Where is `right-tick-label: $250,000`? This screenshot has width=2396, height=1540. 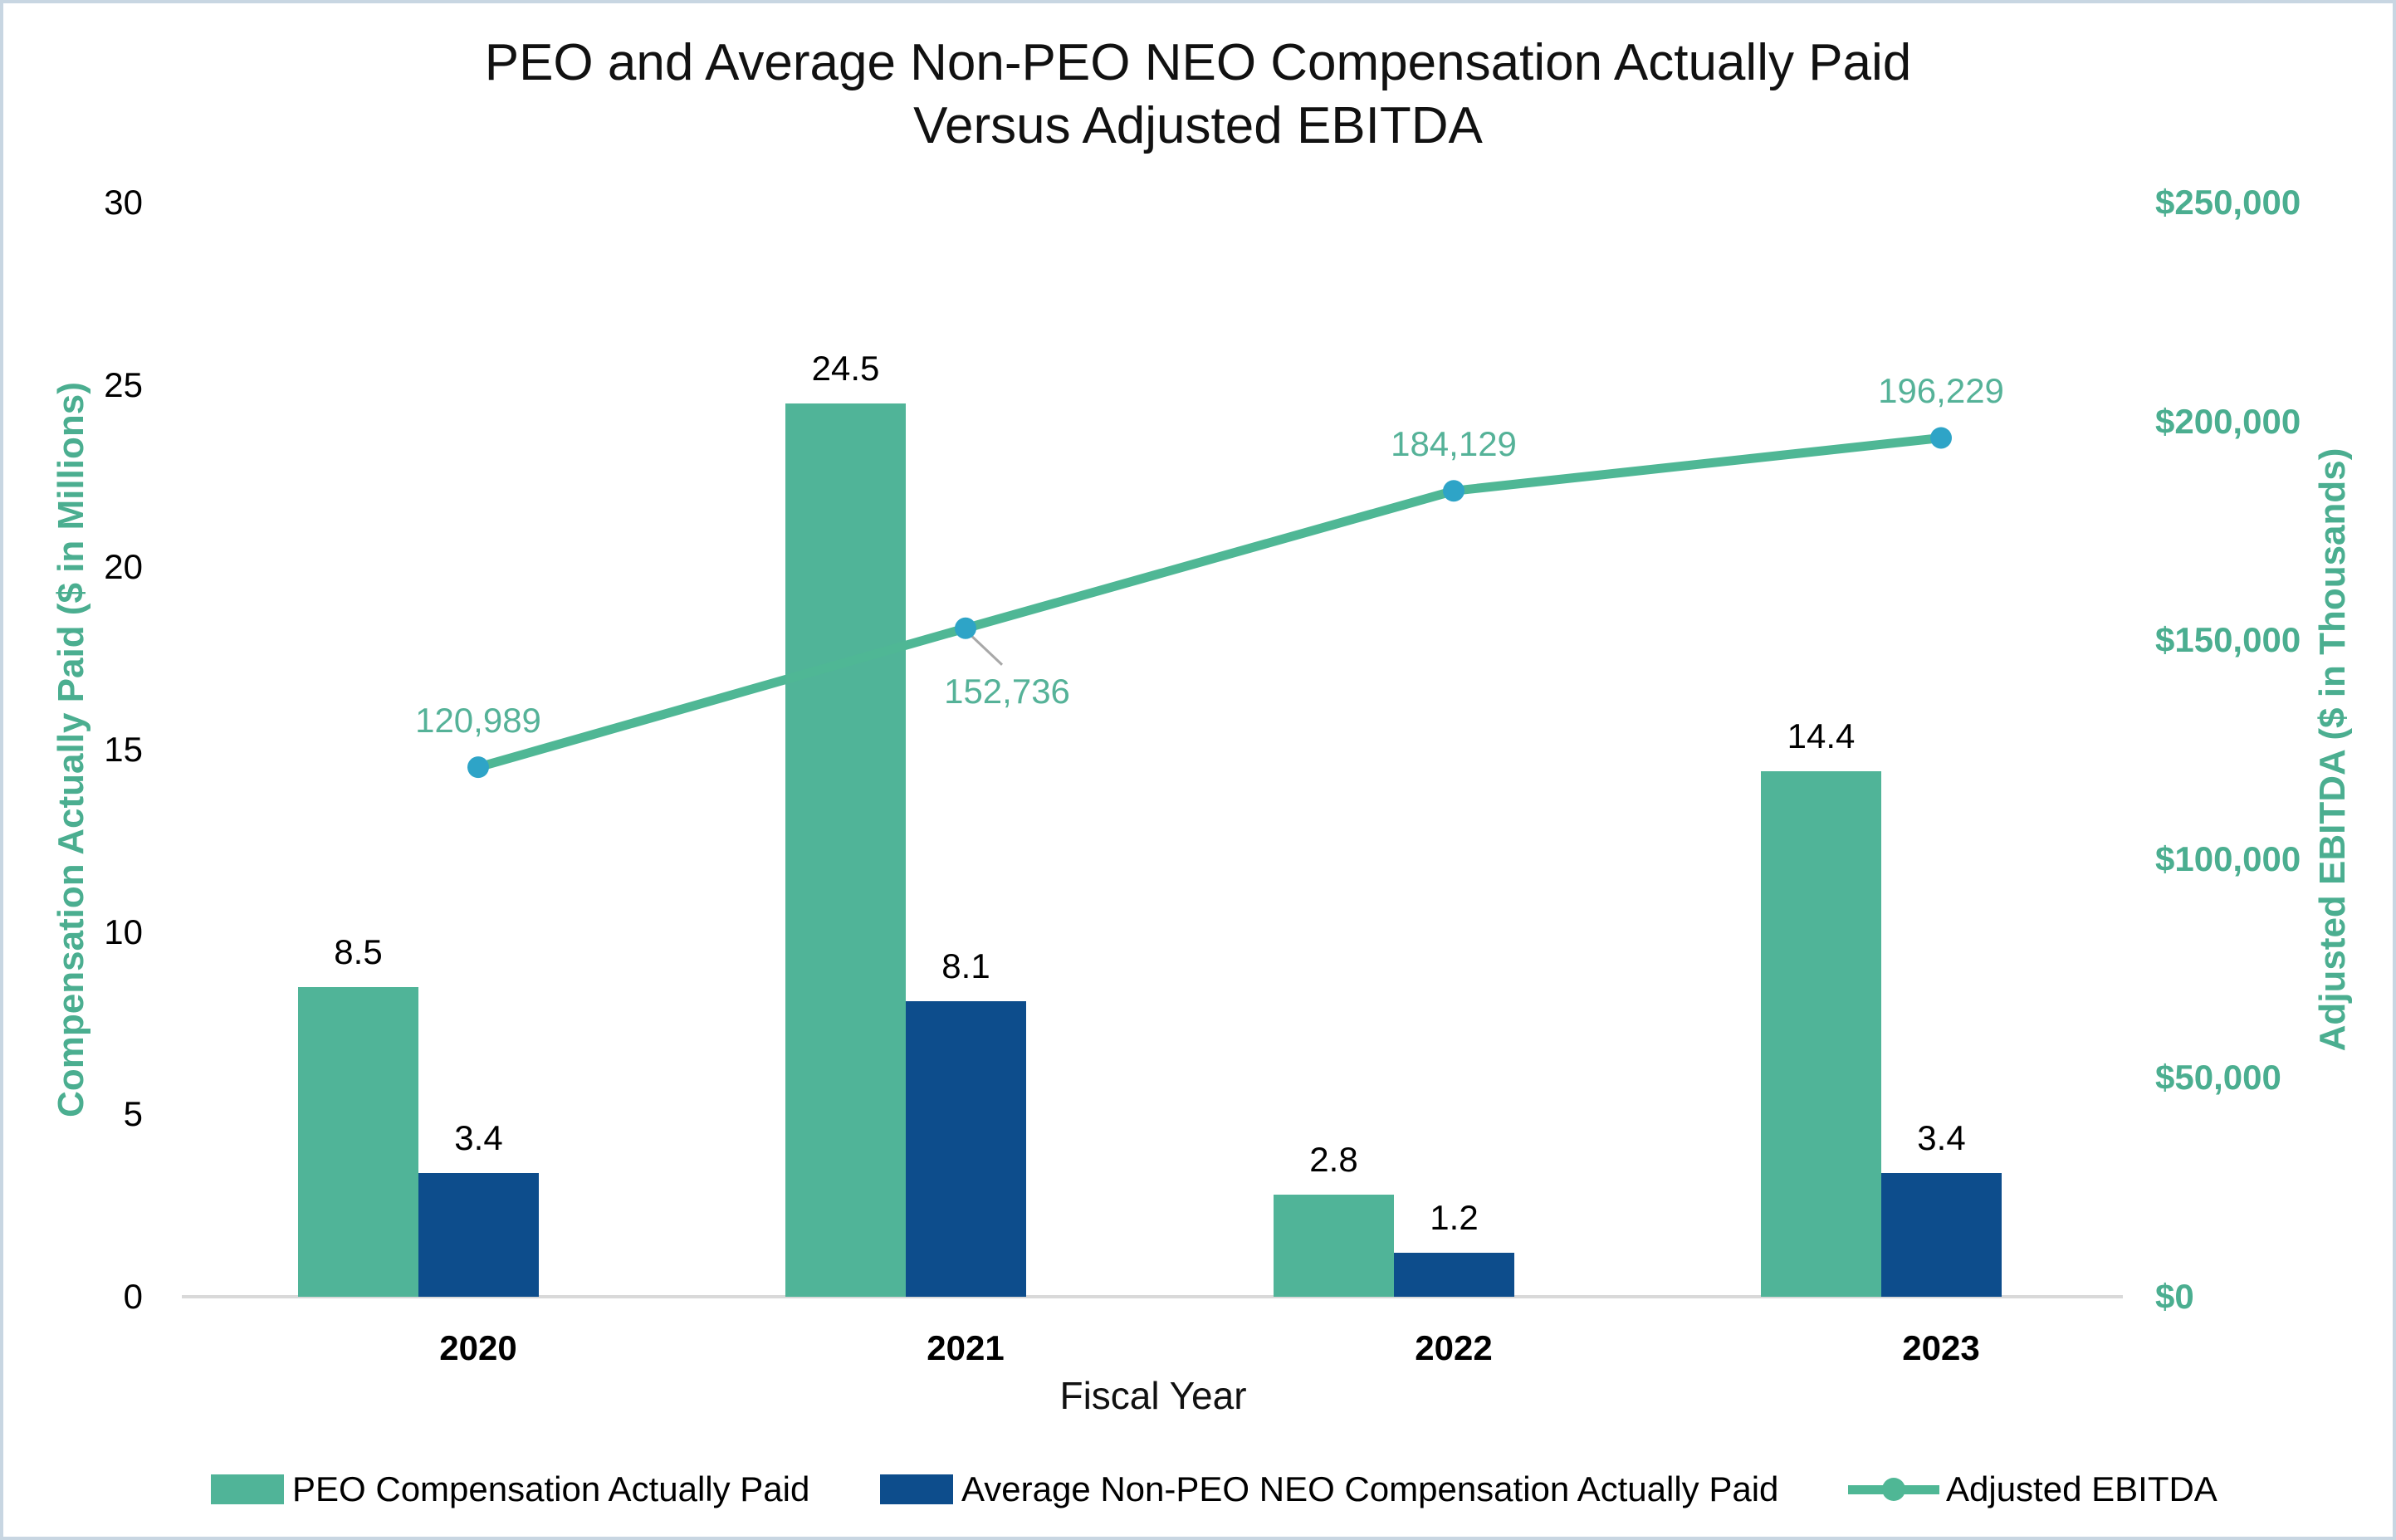
right-tick-label: $250,000 is located at coordinates (2228, 203).